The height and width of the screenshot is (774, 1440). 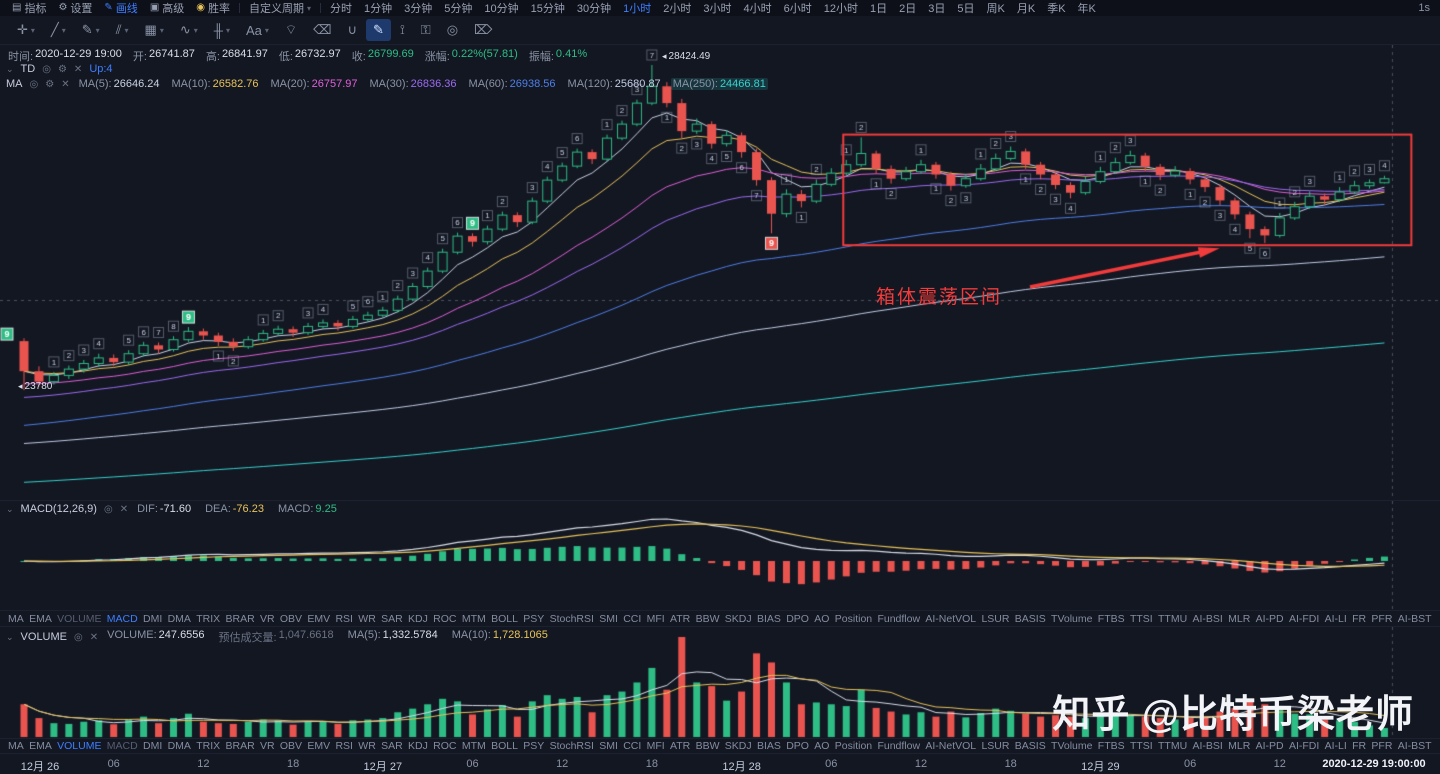 What do you see at coordinates (179, 746) in the screenshot?
I see `indicator-tab-DMA: DMA` at bounding box center [179, 746].